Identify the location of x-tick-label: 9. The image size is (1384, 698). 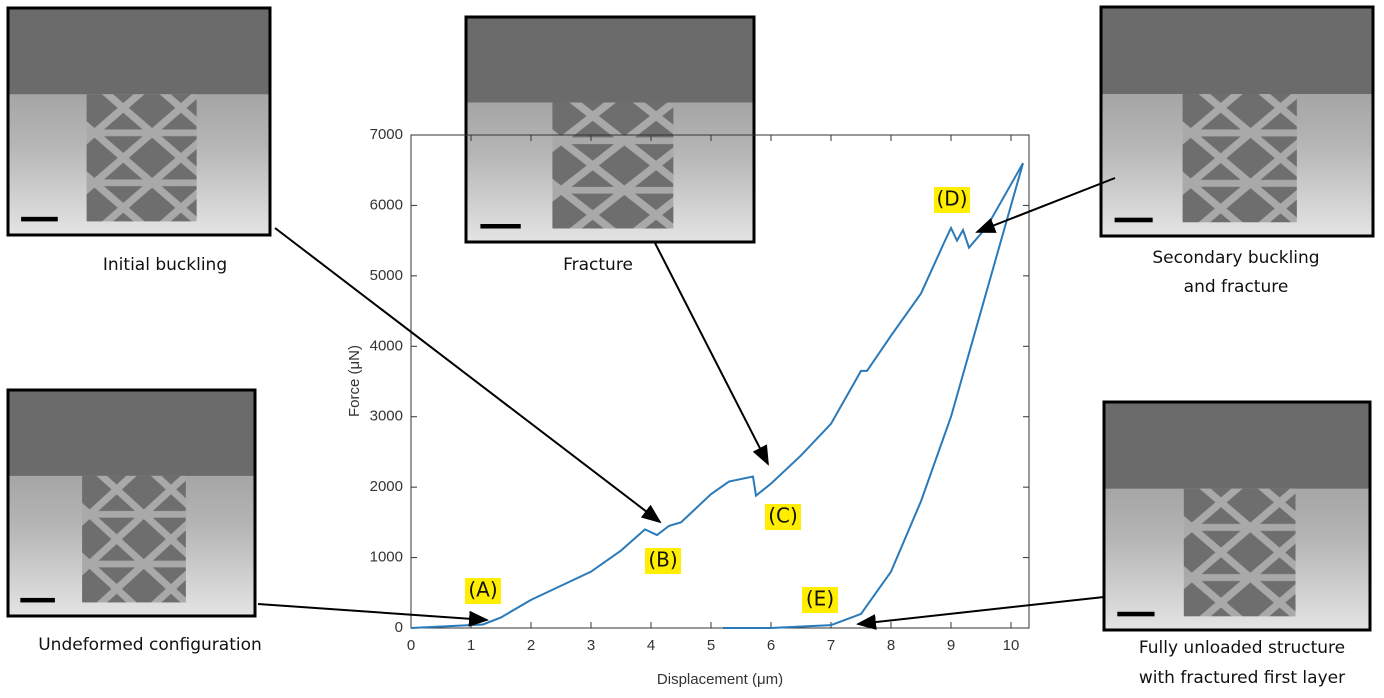
(951, 645).